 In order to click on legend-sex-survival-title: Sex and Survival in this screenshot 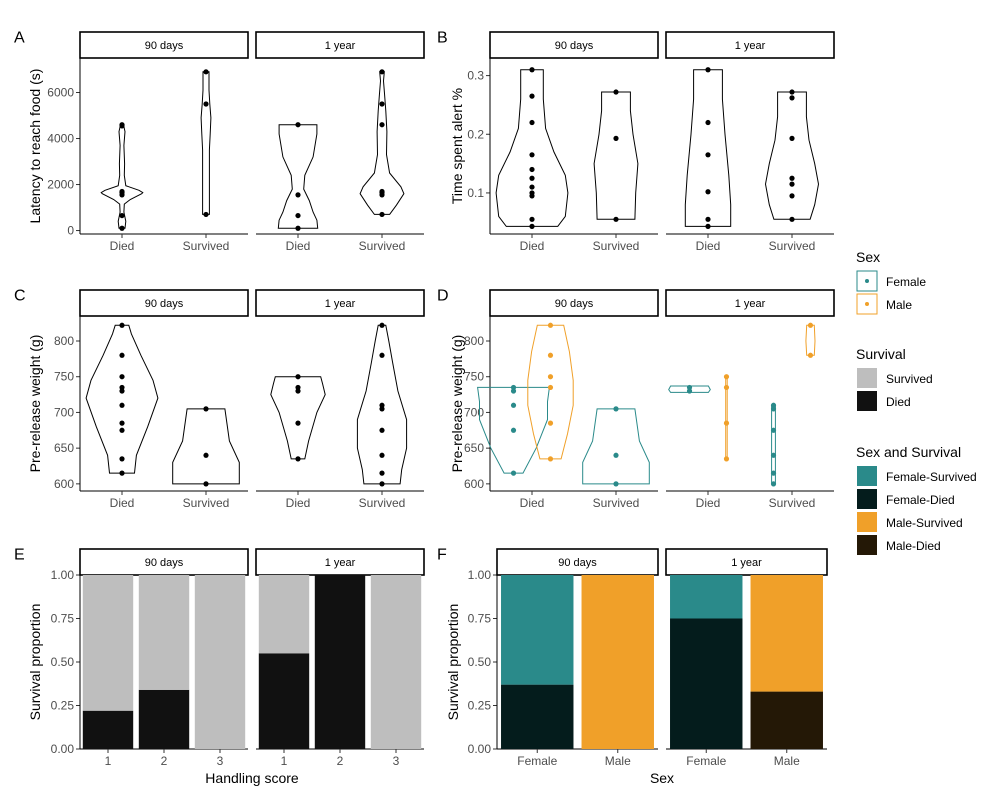, I will do `click(908, 452)`.